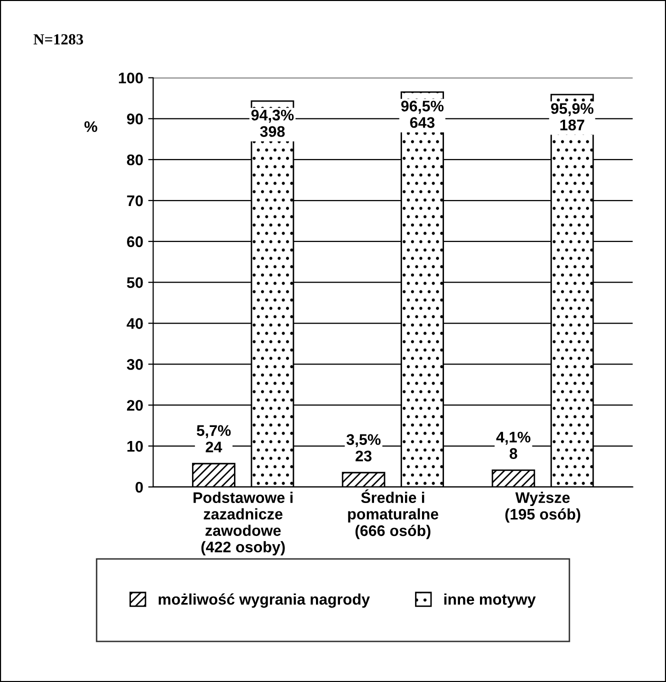 This screenshot has height=682, width=666. Describe the element at coordinates (130, 78) in the screenshot. I see `y-tick-label: 100` at that location.